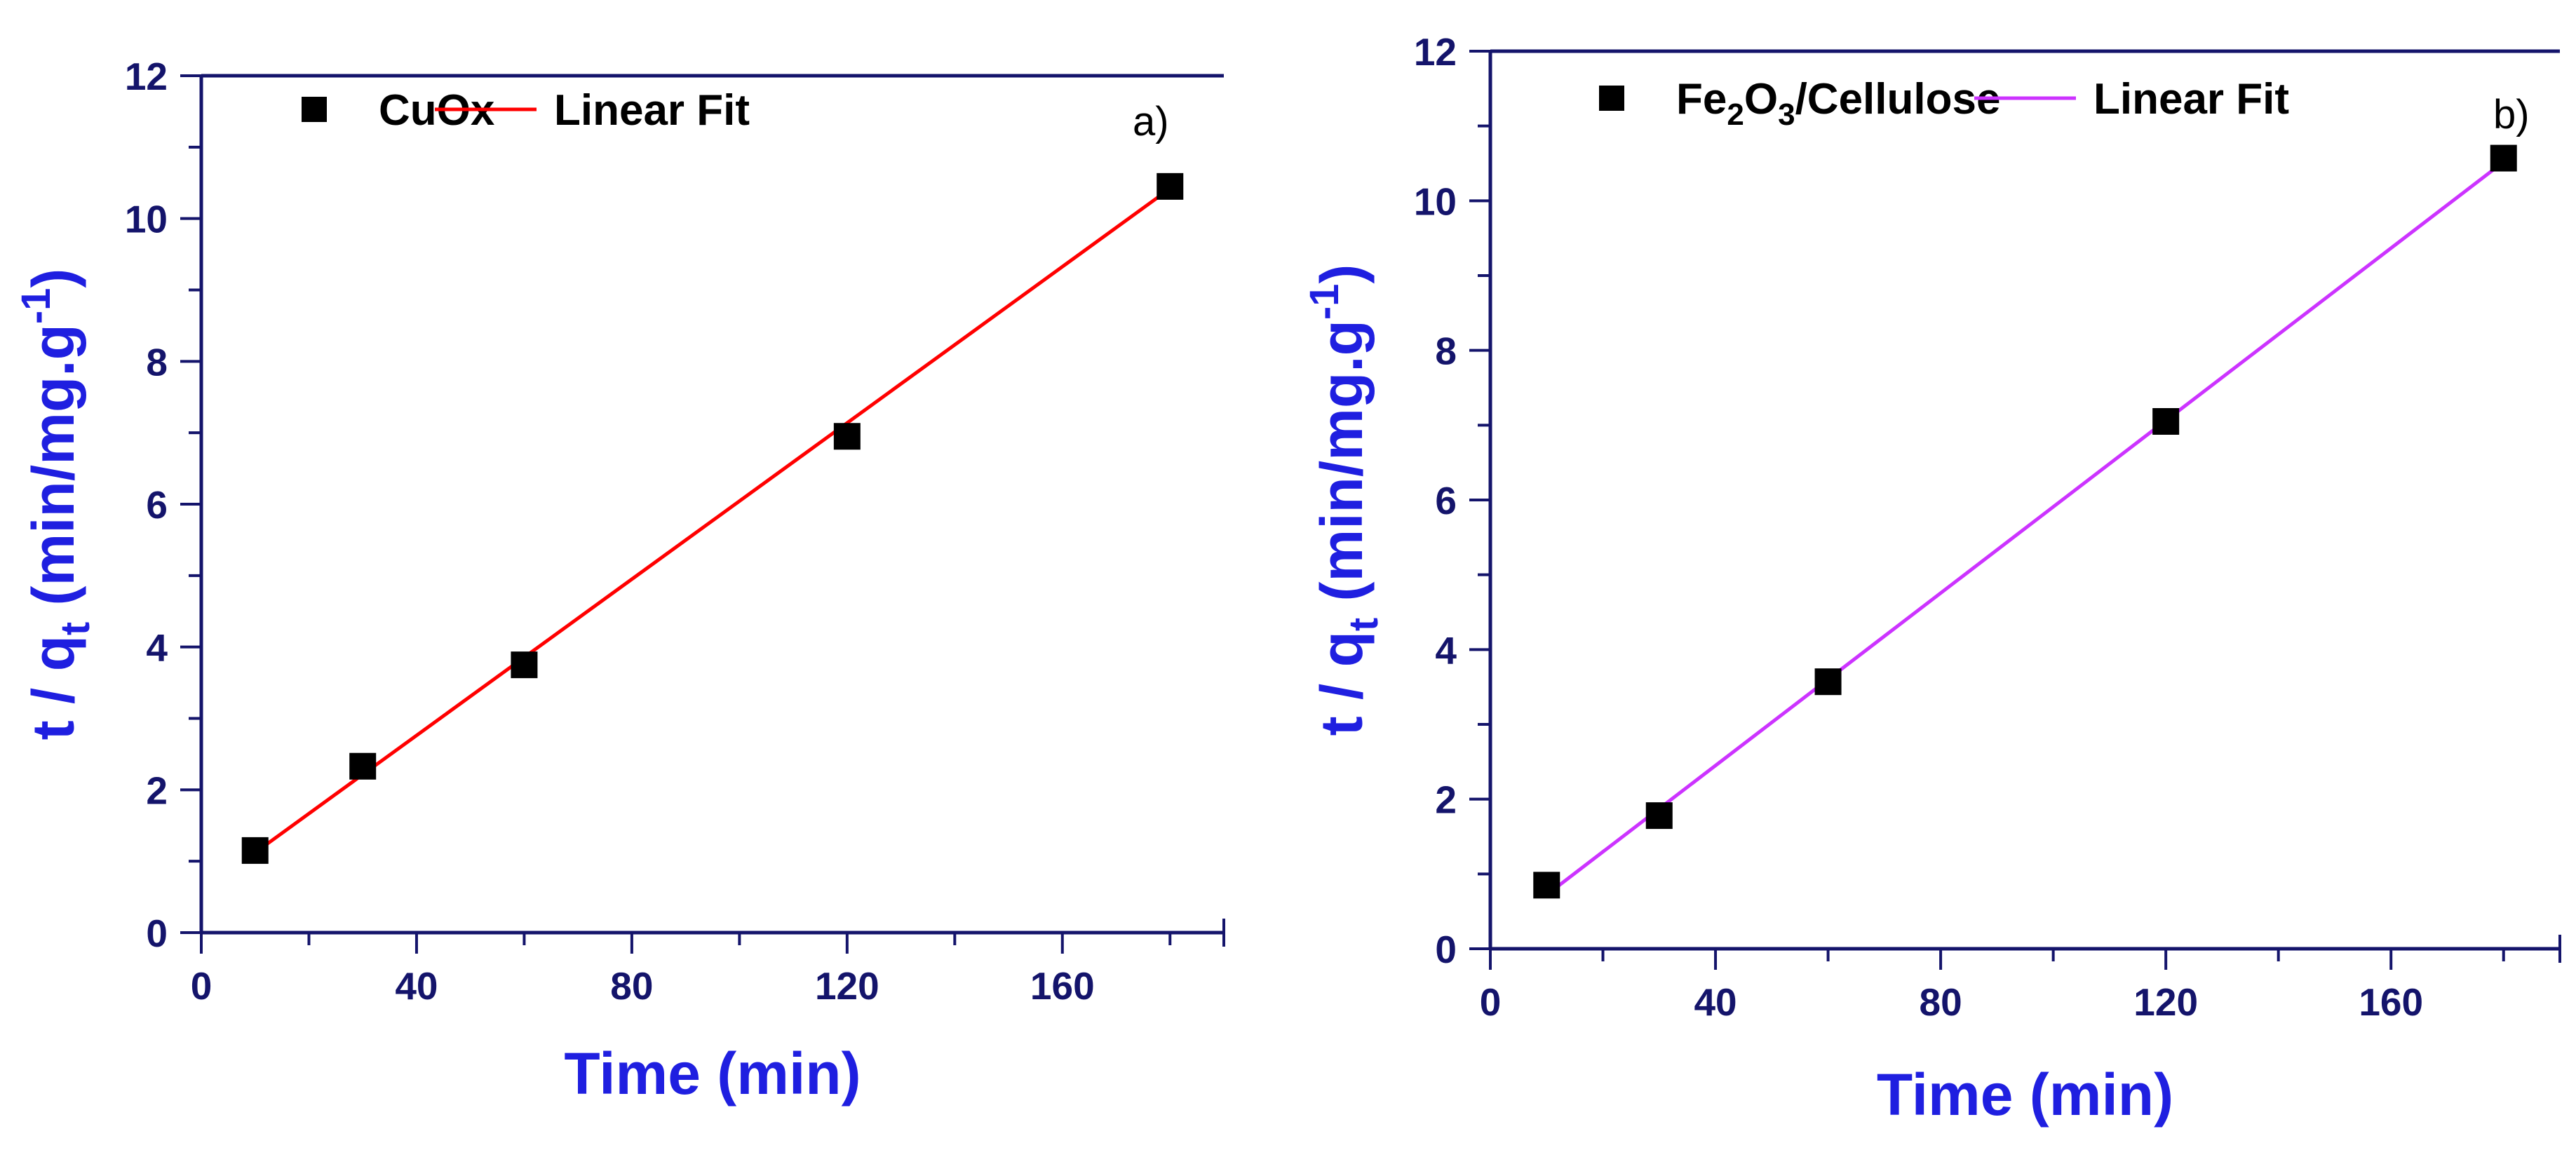 This screenshot has height=1150, width=2576. What do you see at coordinates (1735, 114) in the screenshot?
I see `legend-label-part: 2` at bounding box center [1735, 114].